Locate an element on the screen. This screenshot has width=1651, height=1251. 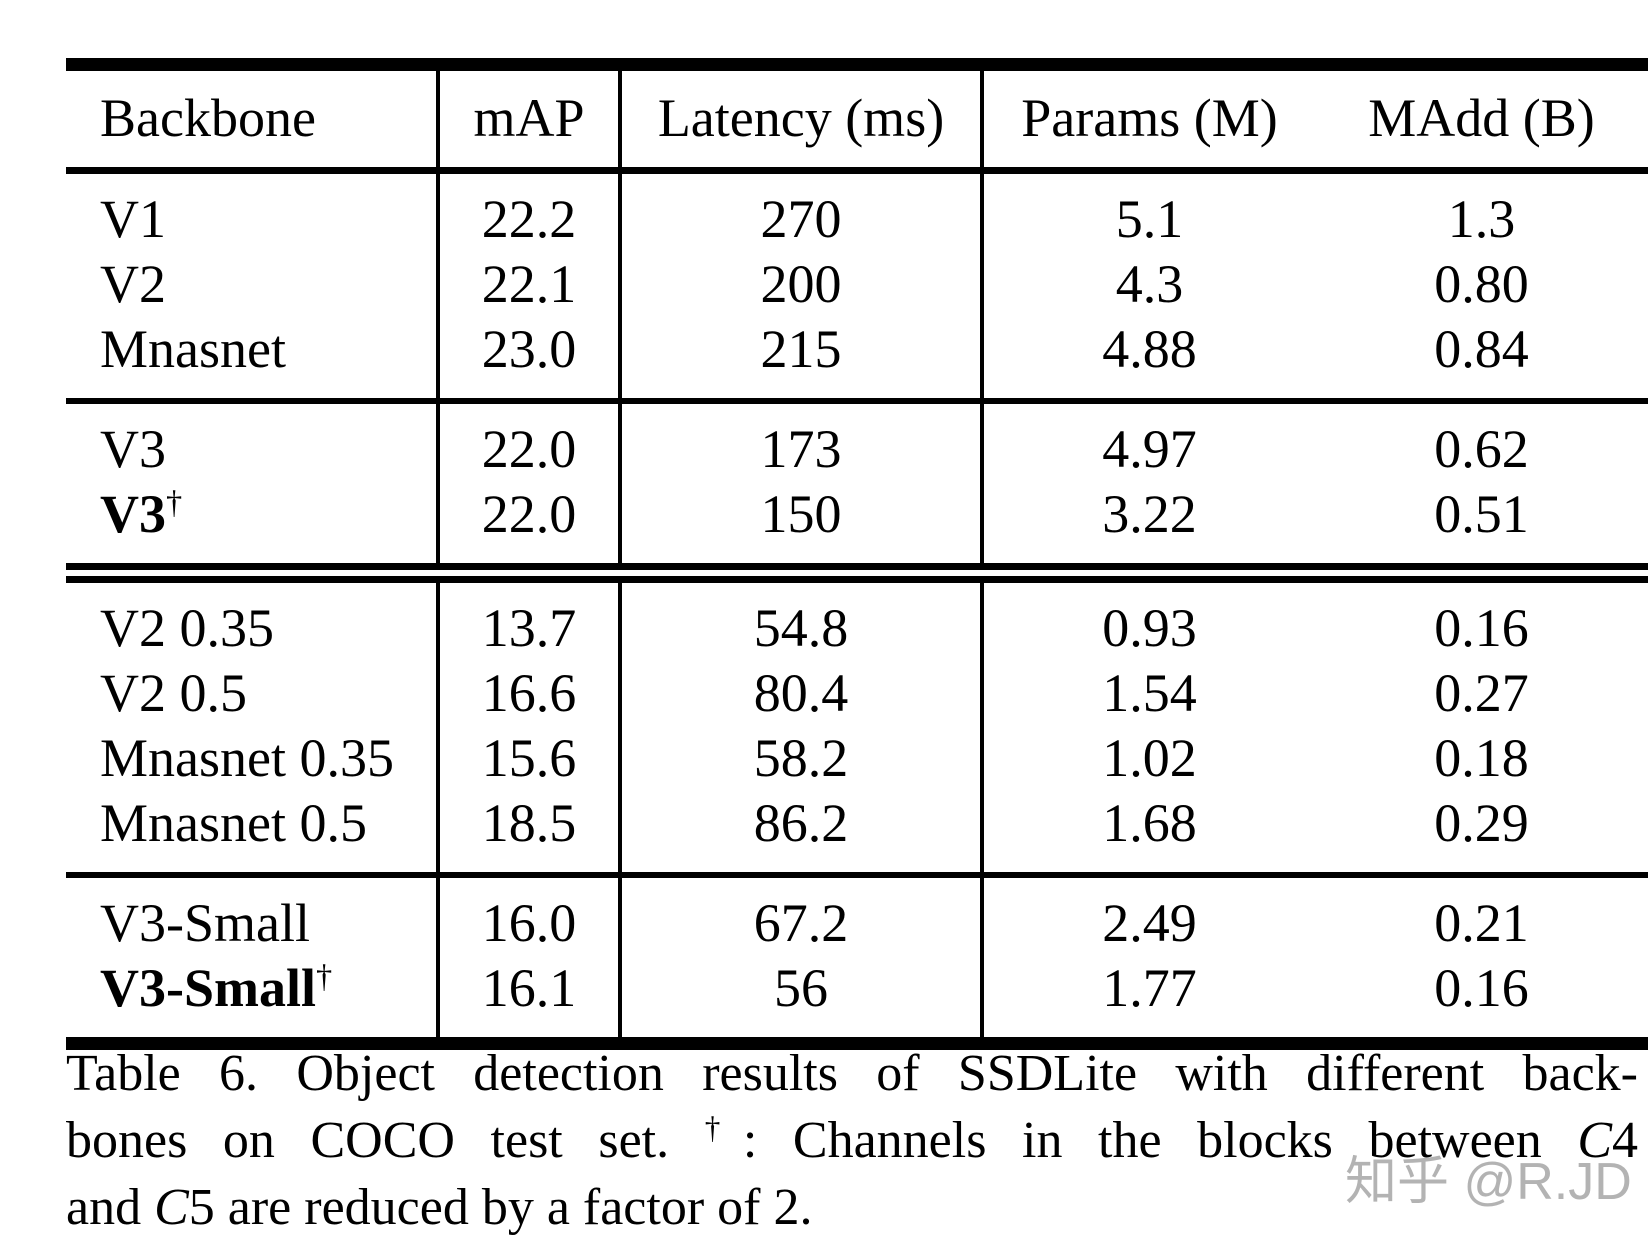
map-cell: 15.6 is located at coordinates (530, 757).